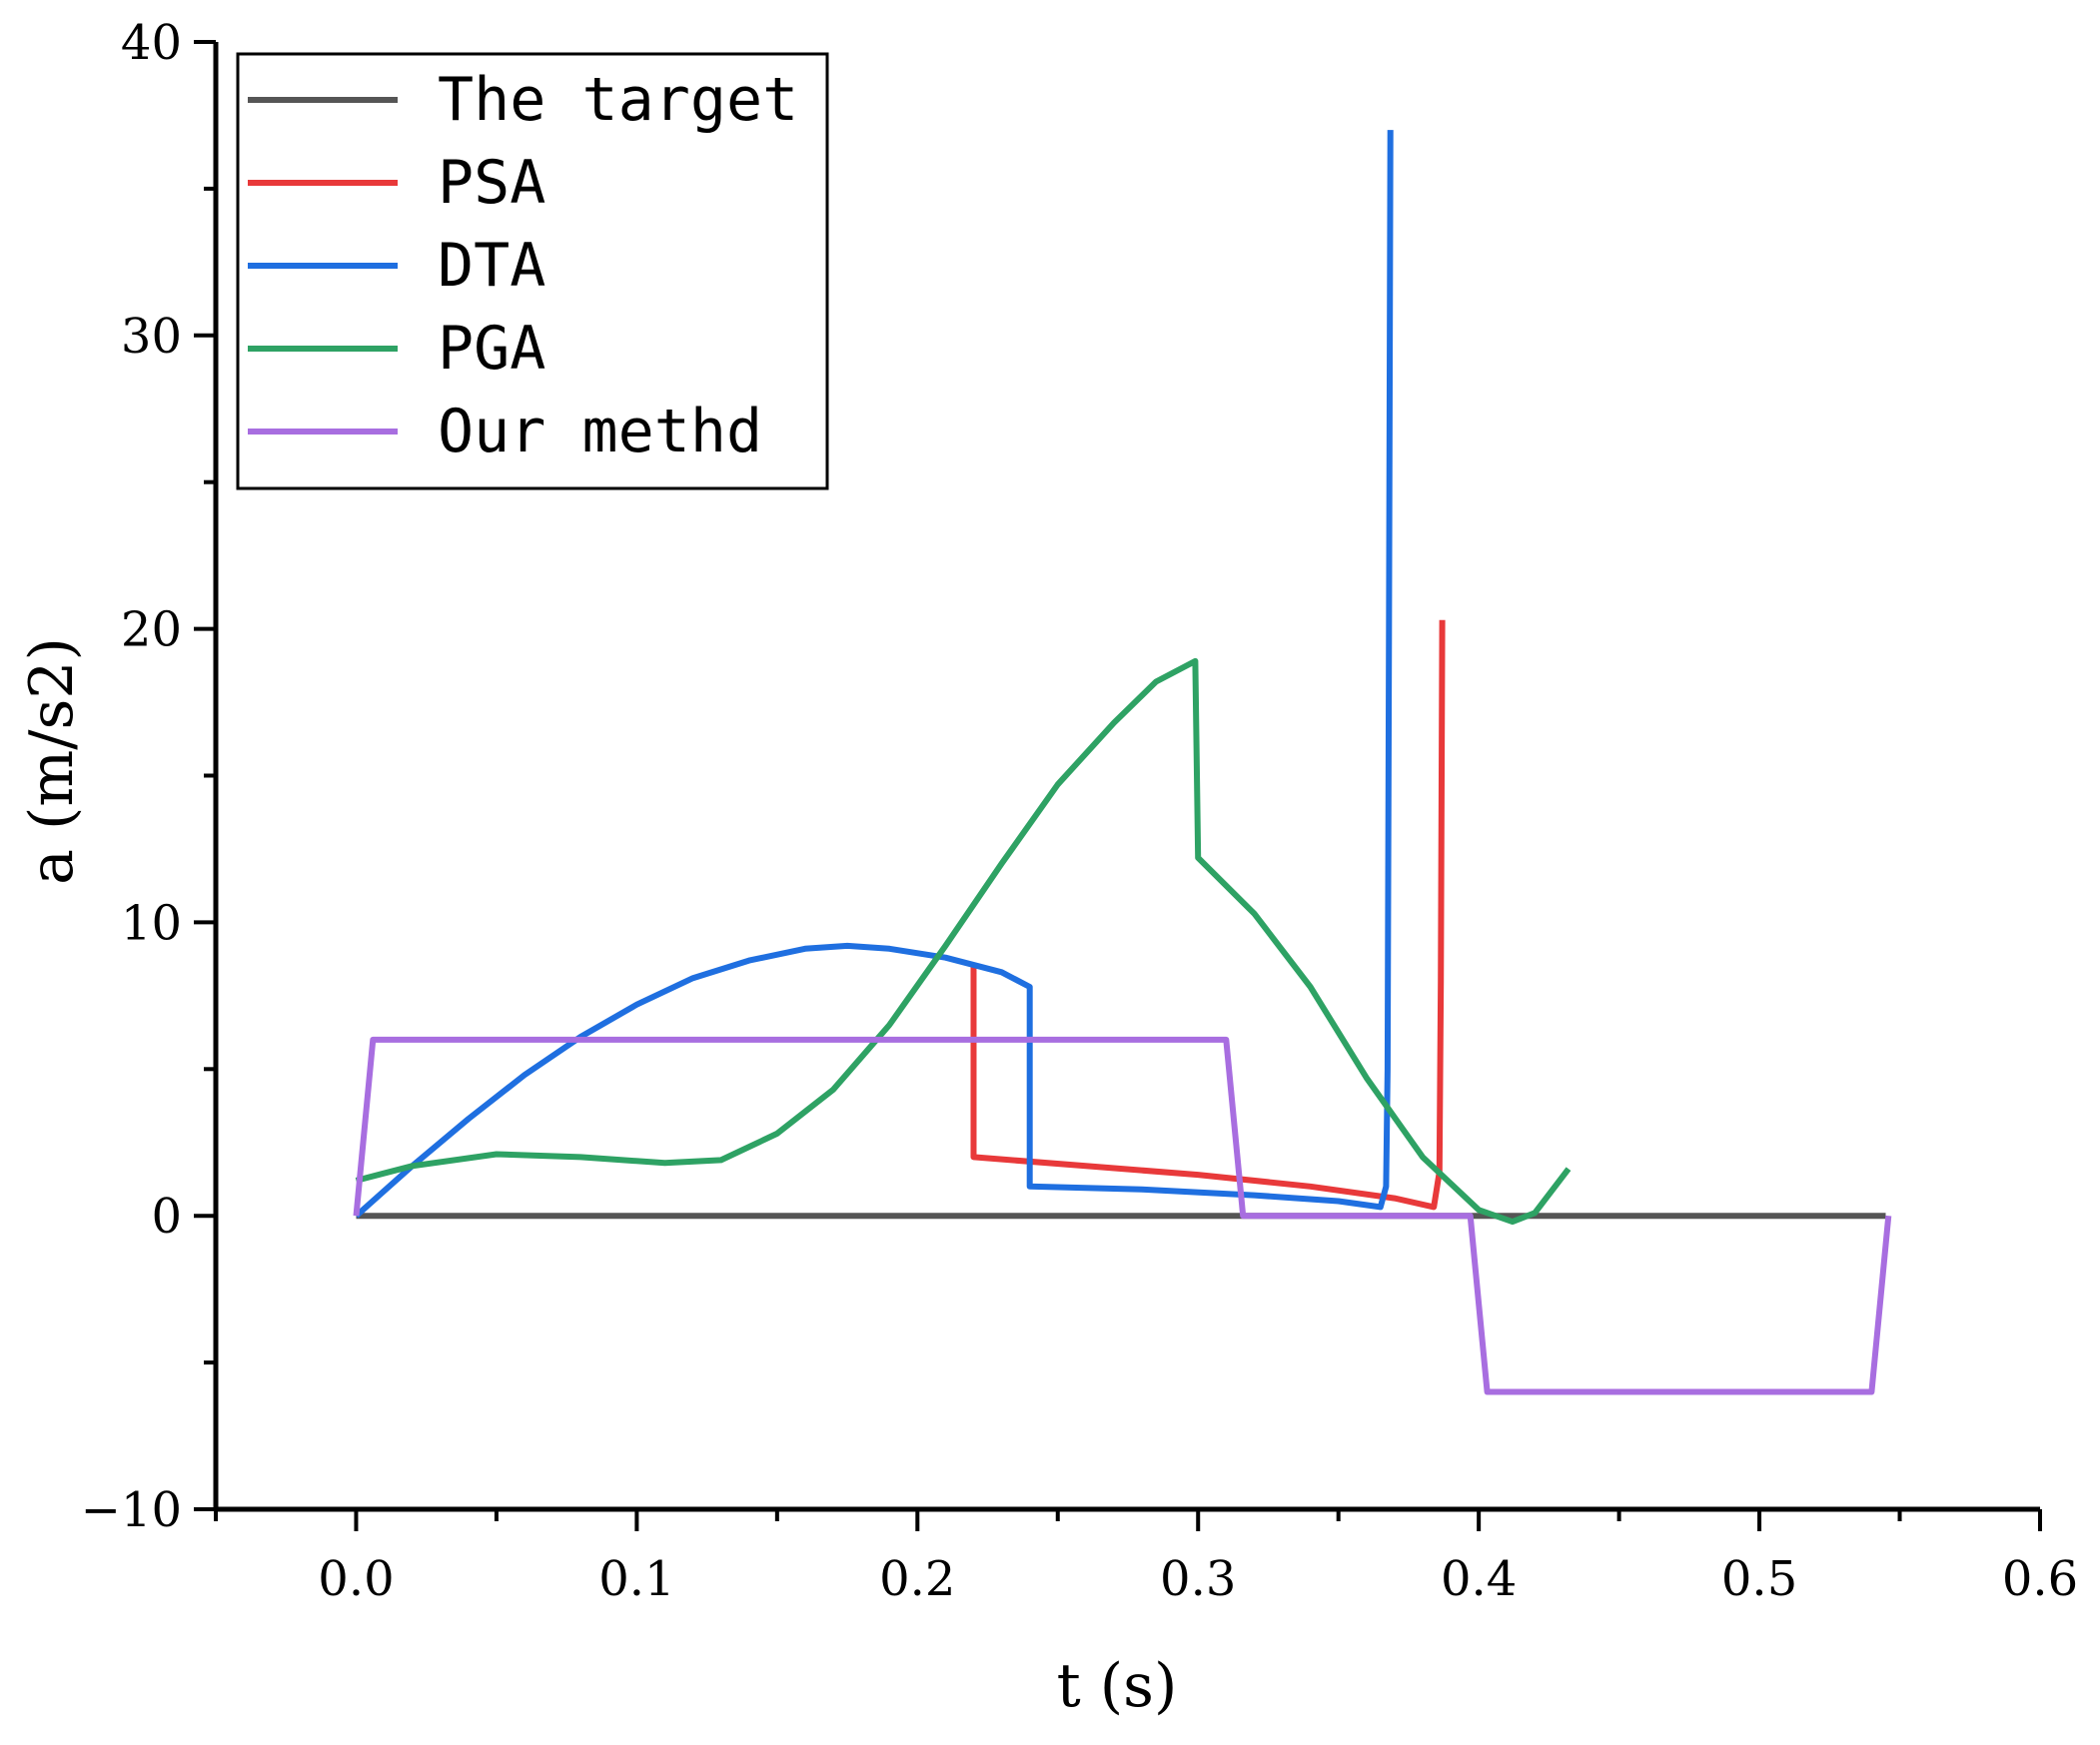  Describe the element at coordinates (166, 1217) in the screenshot. I see `y-tick-label: 0` at that location.